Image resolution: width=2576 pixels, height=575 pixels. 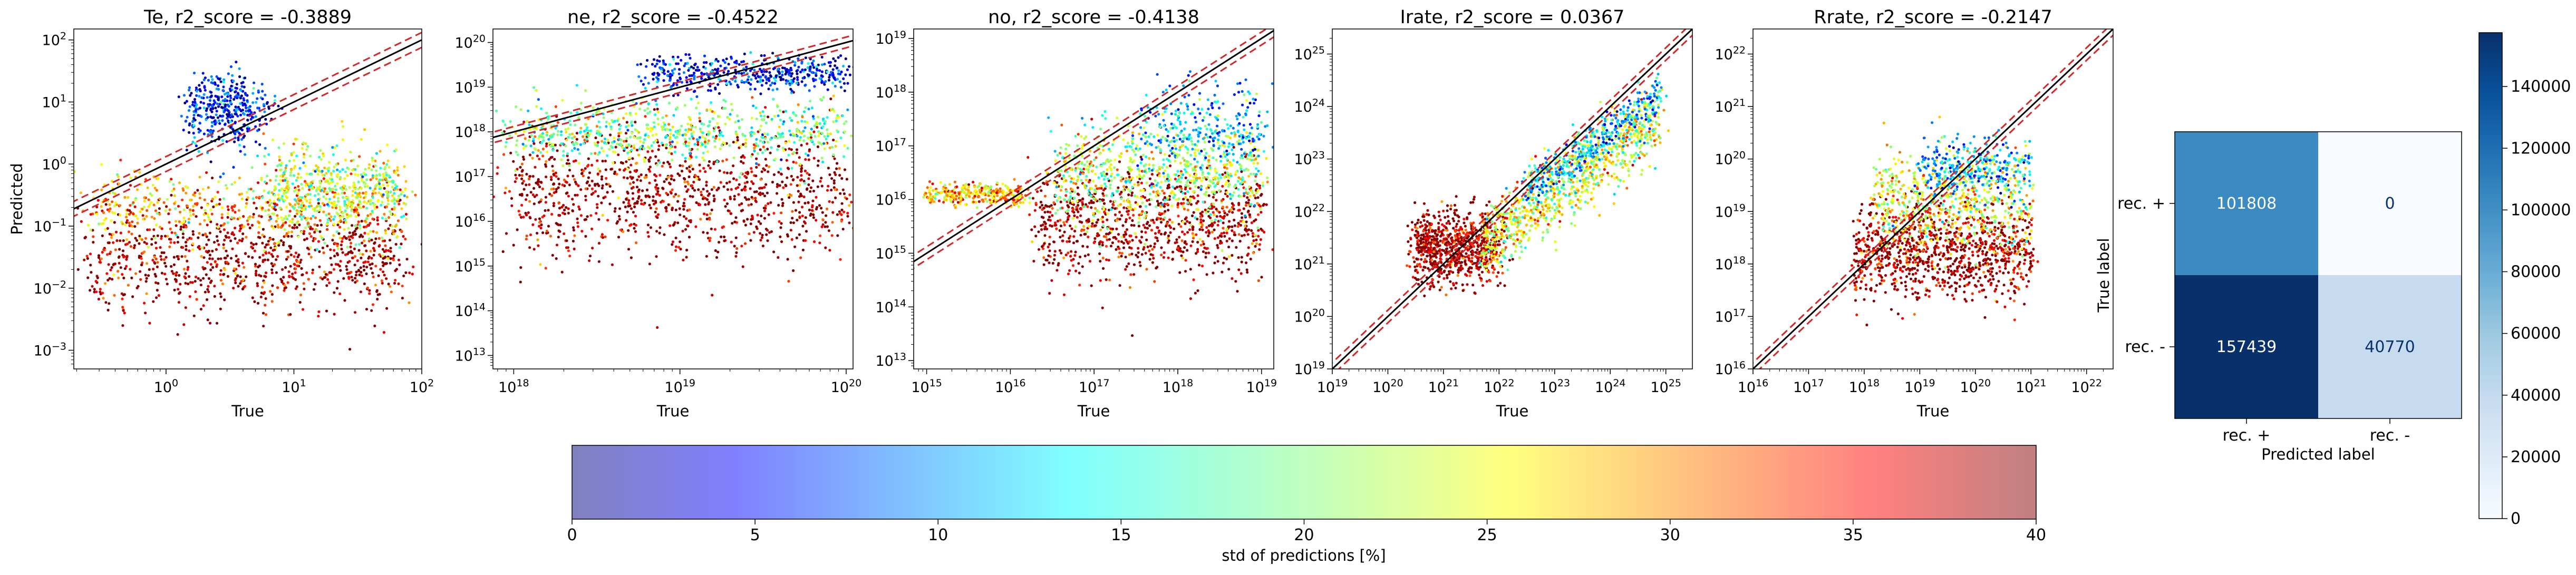 I want to click on tick-label: 10−2, so click(x=50, y=288).